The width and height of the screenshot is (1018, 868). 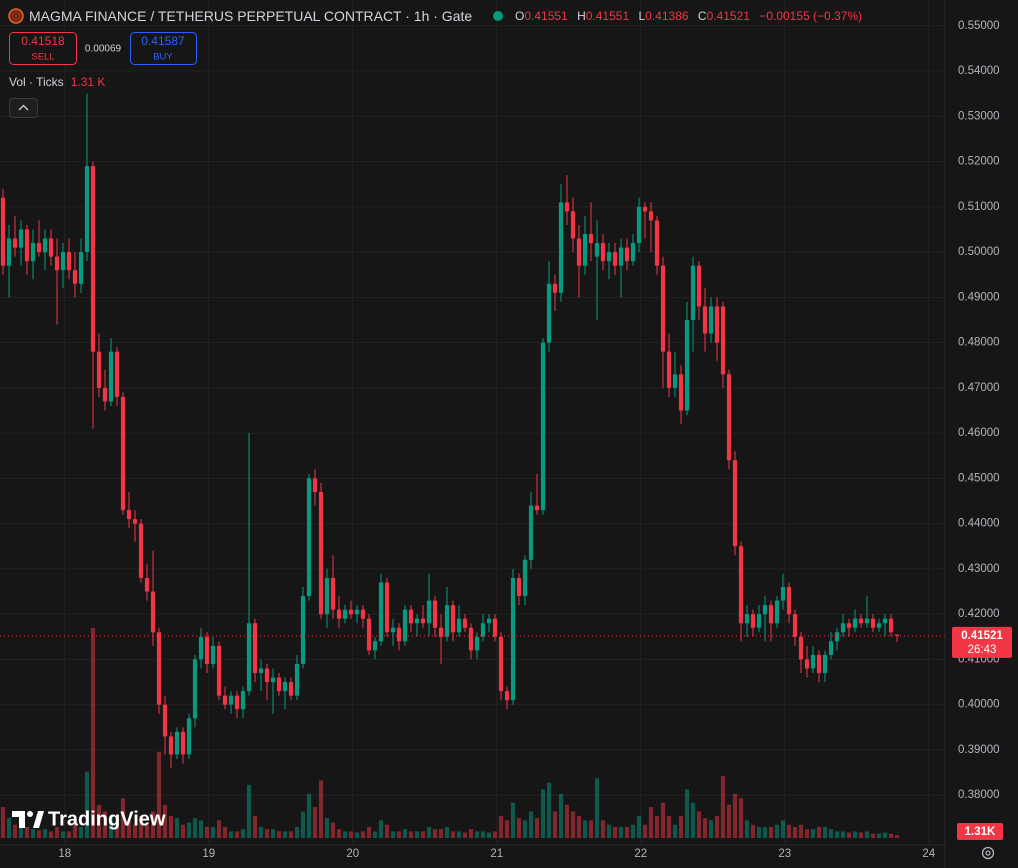 I want to click on volume-axis-badge, so click(x=980, y=831).